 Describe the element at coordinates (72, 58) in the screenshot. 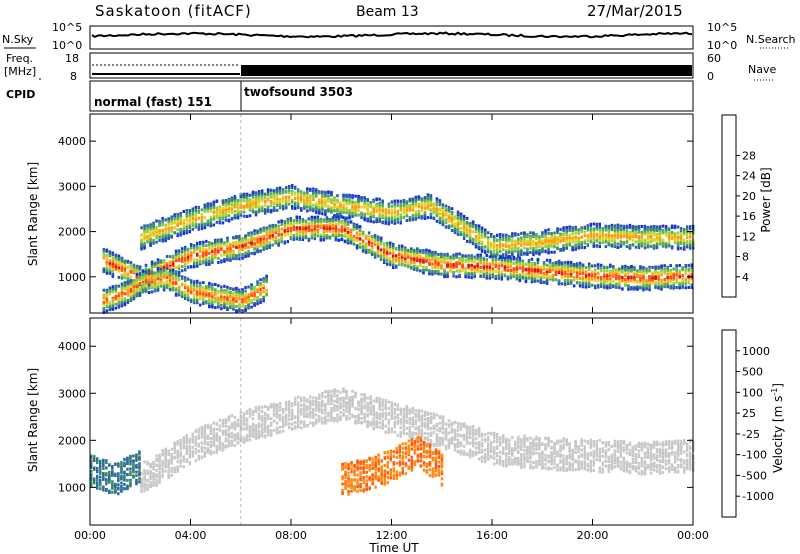

I see `freq-tick-top: 18` at that location.